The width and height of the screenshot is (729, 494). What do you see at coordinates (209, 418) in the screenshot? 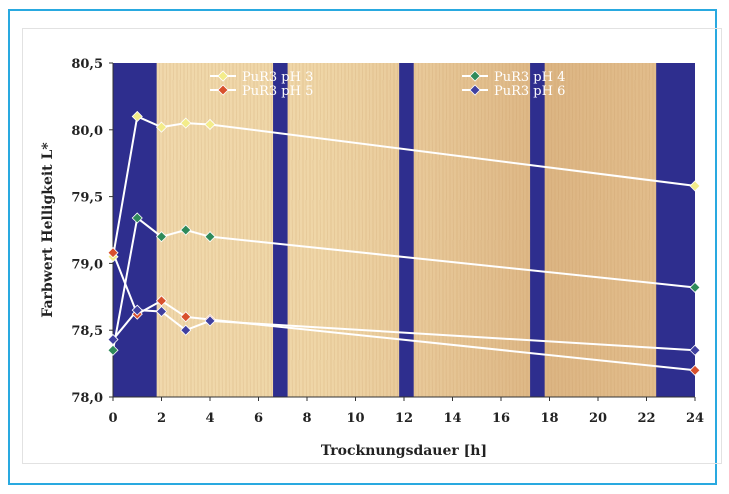
I see `x-tick-label: 4` at bounding box center [209, 418].